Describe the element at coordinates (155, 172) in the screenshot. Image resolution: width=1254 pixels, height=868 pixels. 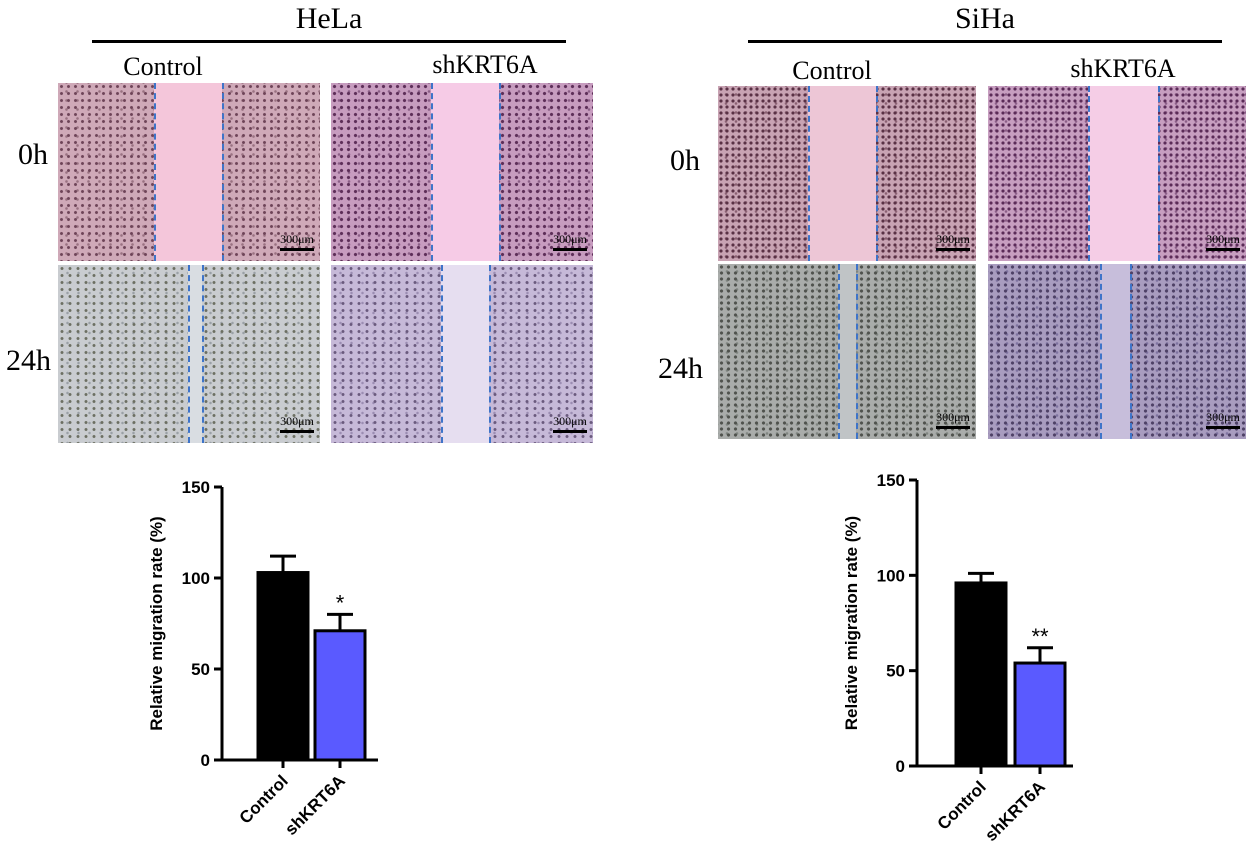
I see `hela-control-0h-left-edge` at that location.